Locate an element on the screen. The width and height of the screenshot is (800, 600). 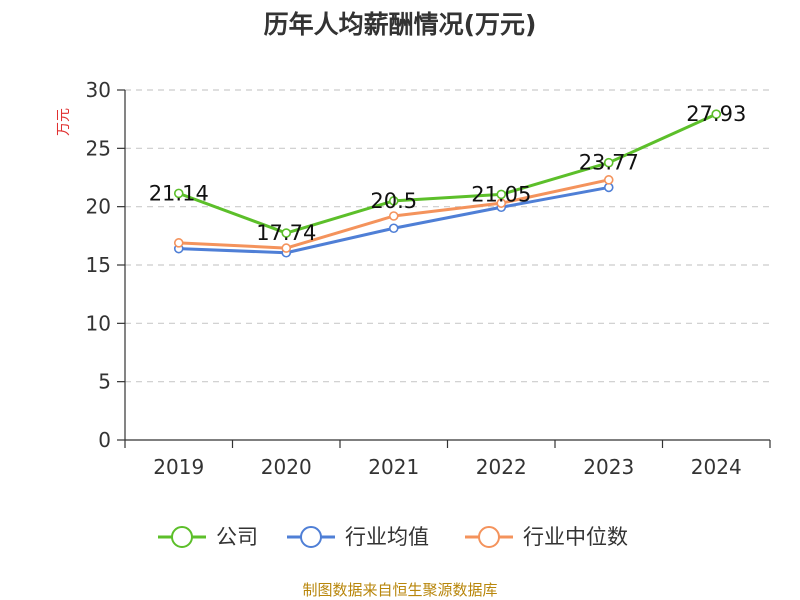
y-tick-label: 30 is located at coordinates (98, 90).